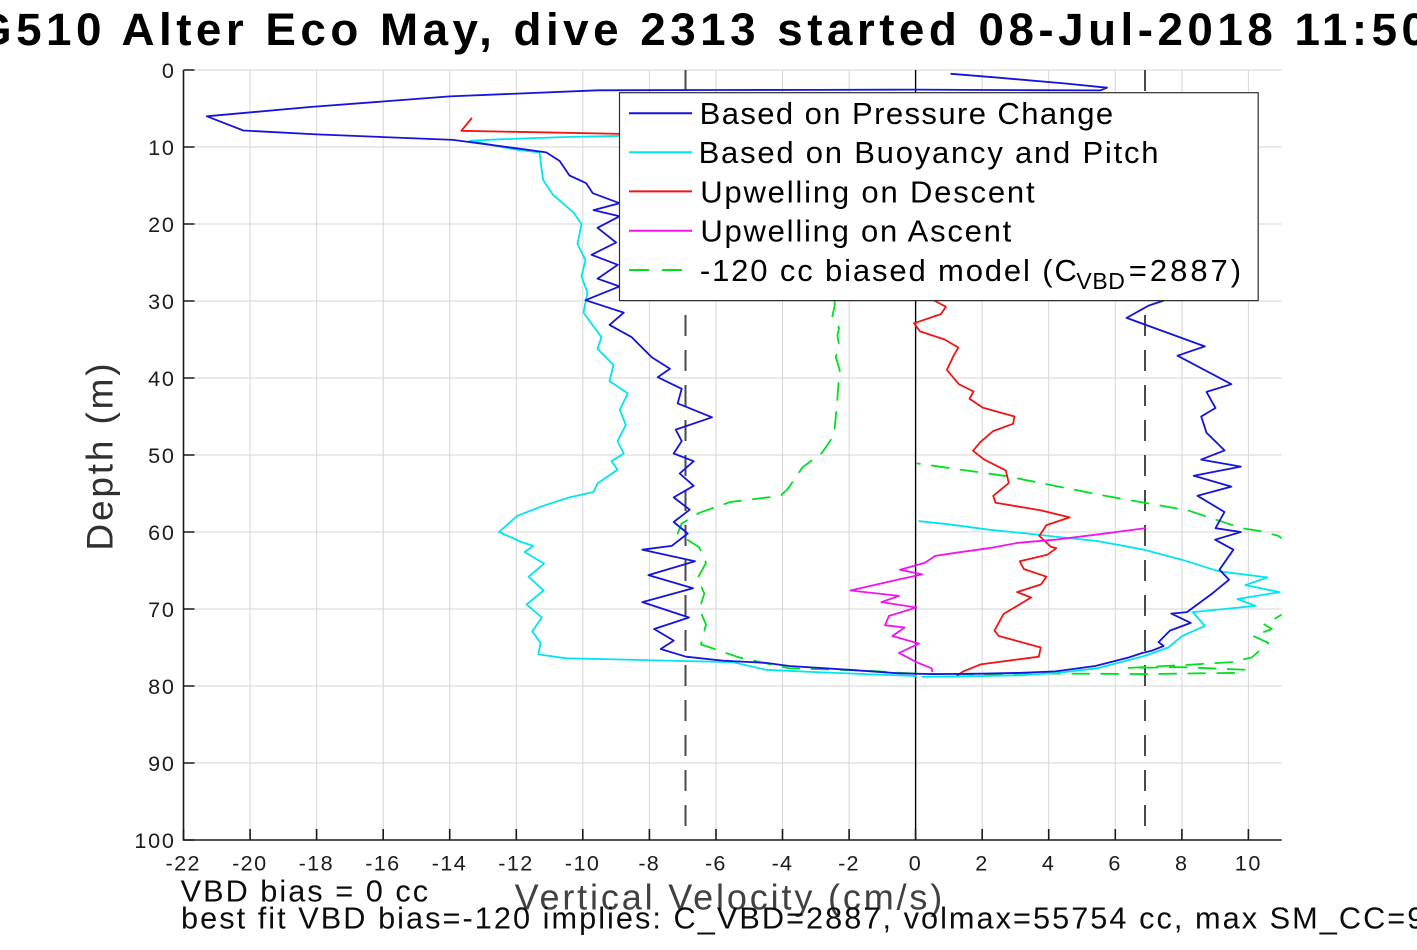 The image size is (1417, 950). What do you see at coordinates (161, 763) in the screenshot?
I see `svg-text: 90` at bounding box center [161, 763].